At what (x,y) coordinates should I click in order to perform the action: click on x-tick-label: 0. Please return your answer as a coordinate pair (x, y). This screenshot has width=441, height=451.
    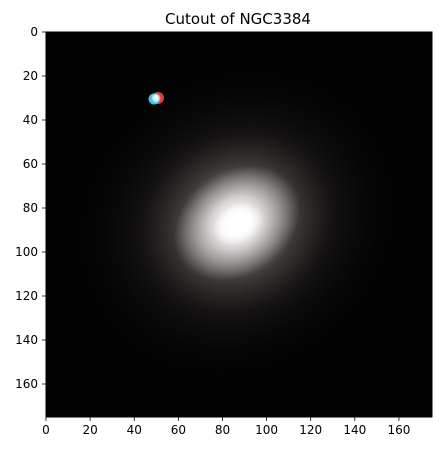
    Looking at the image, I should click on (46, 430).